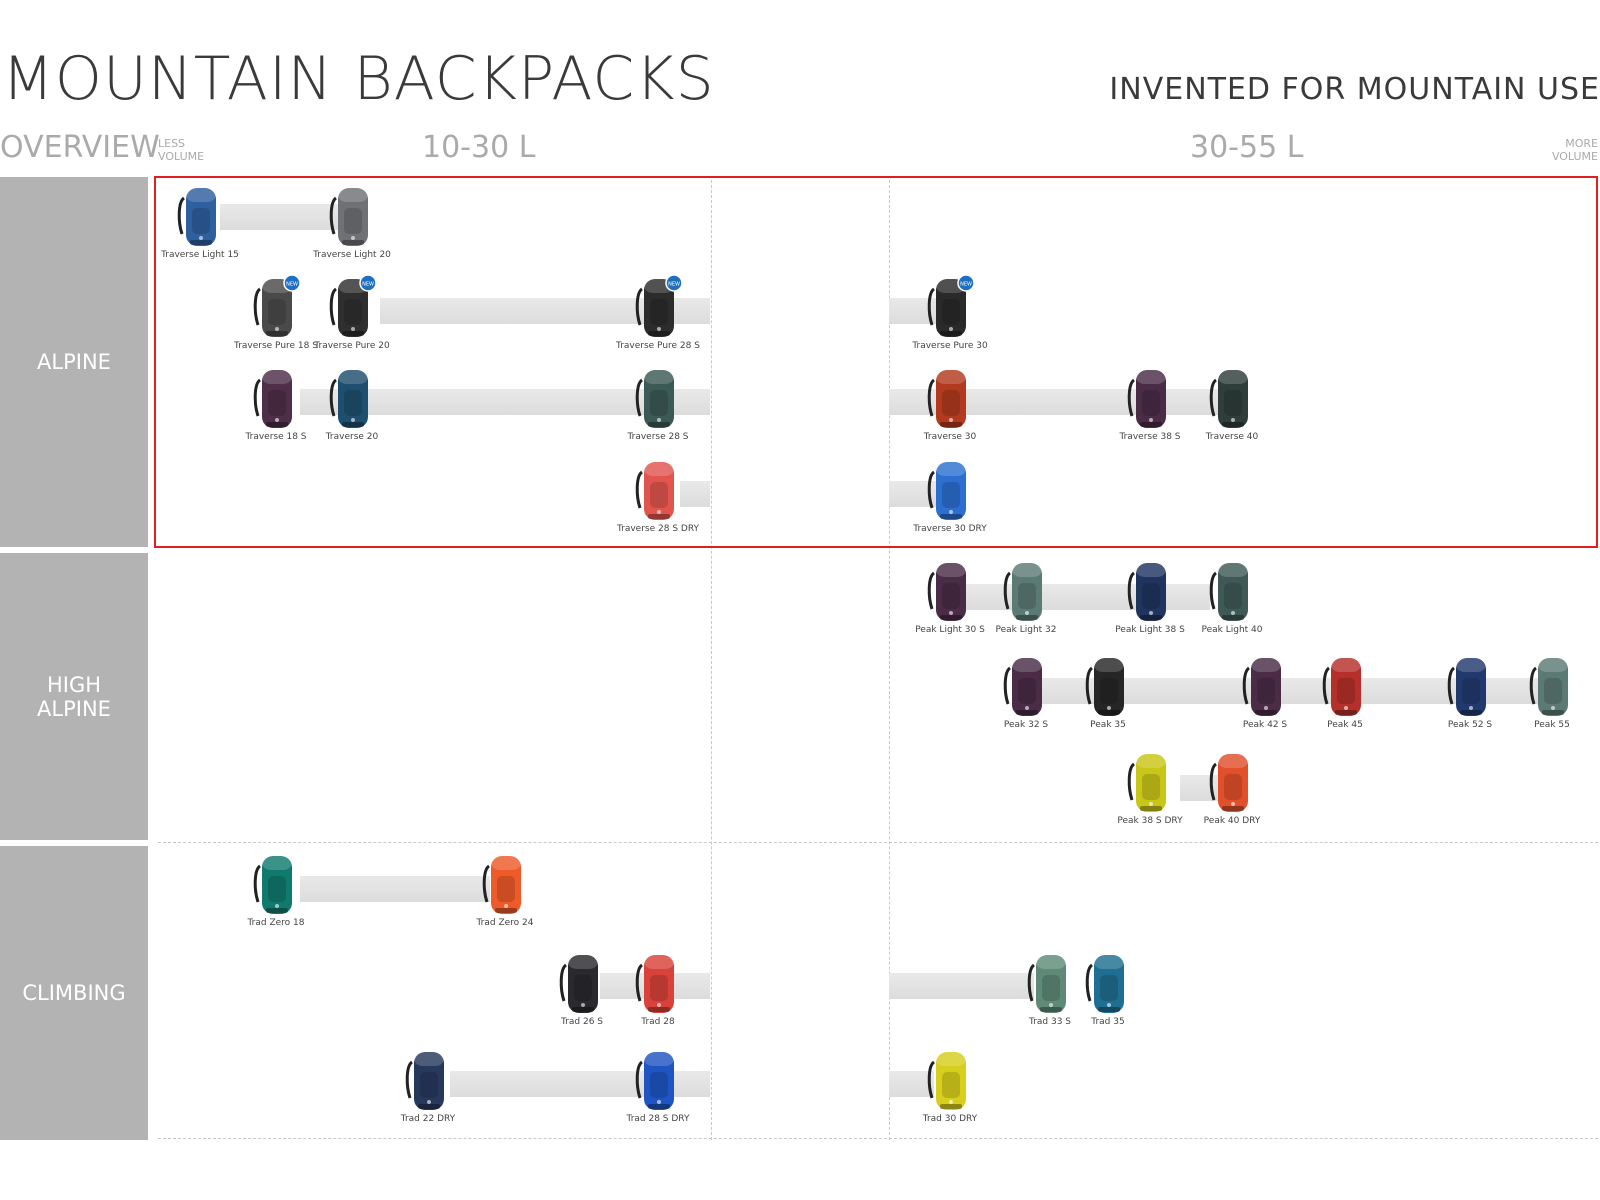  What do you see at coordinates (889, 660) in the screenshot?
I see `divider-line` at bounding box center [889, 660].